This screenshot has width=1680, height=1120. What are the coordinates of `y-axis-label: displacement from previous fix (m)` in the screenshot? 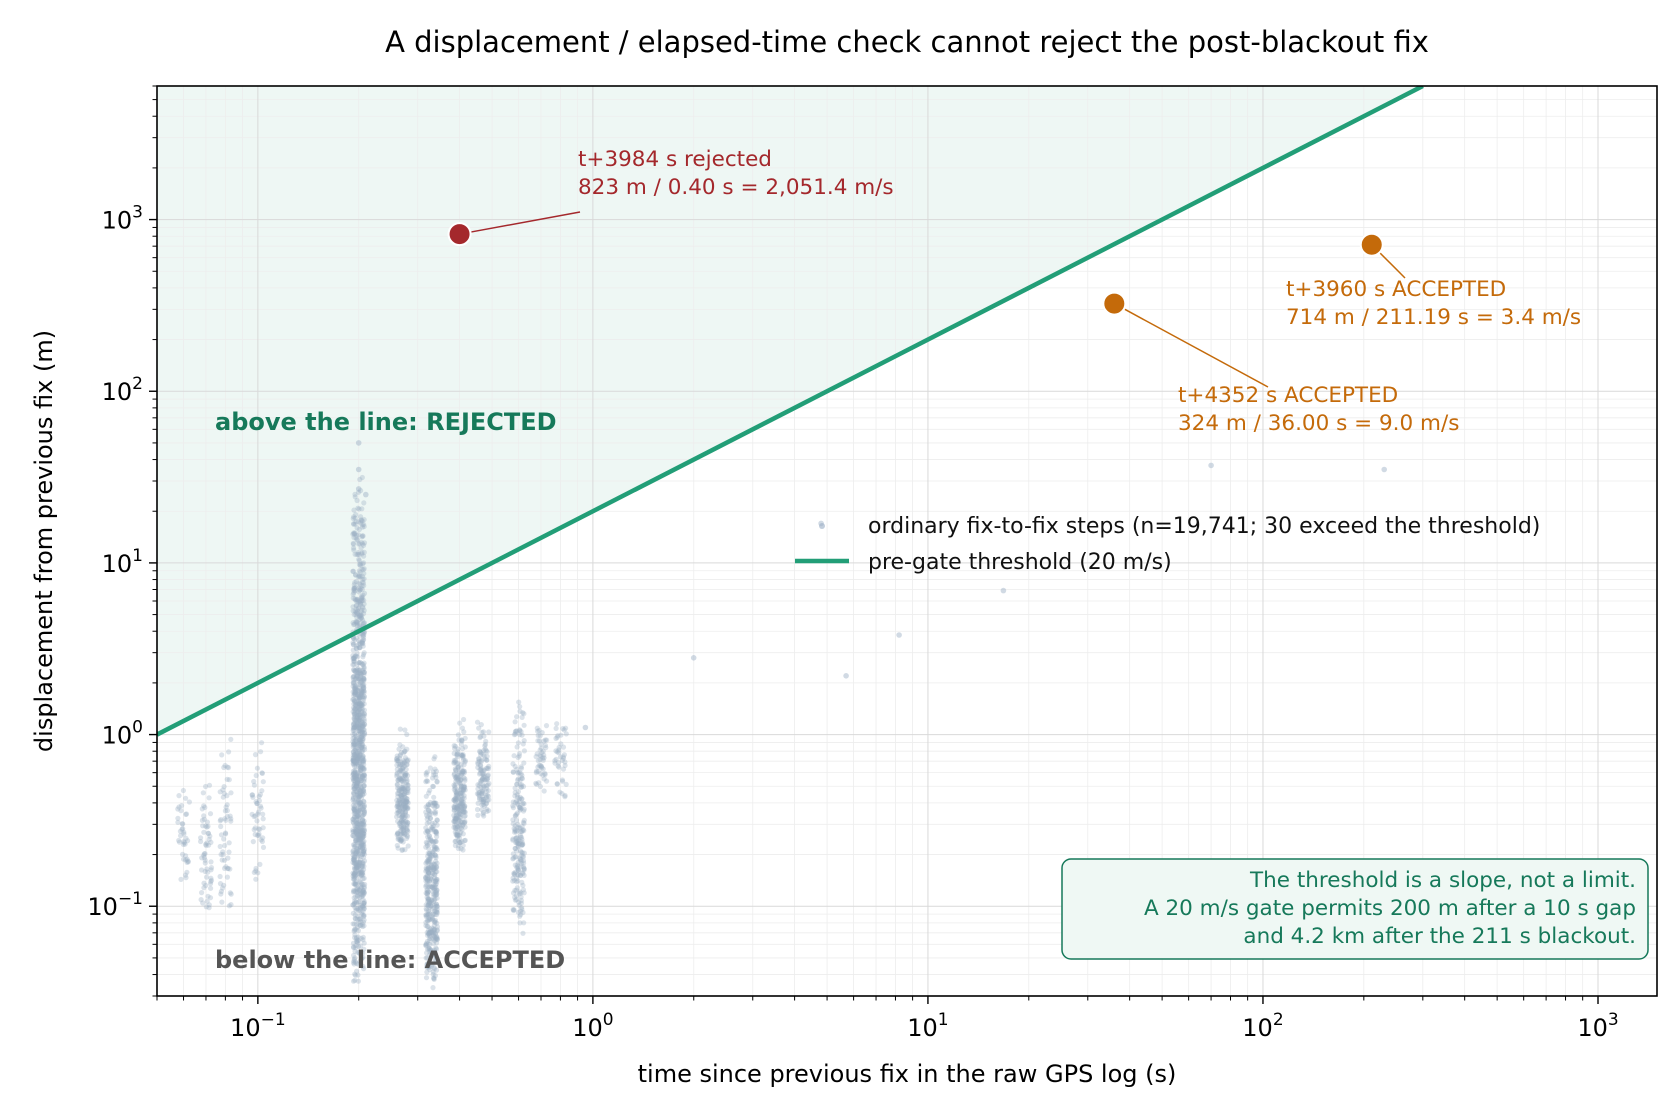 It's located at (44, 541).